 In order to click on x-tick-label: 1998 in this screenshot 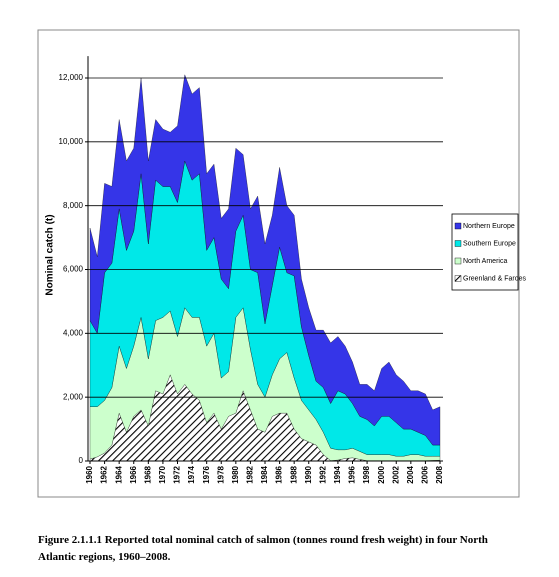, I will do `click(366, 474)`.